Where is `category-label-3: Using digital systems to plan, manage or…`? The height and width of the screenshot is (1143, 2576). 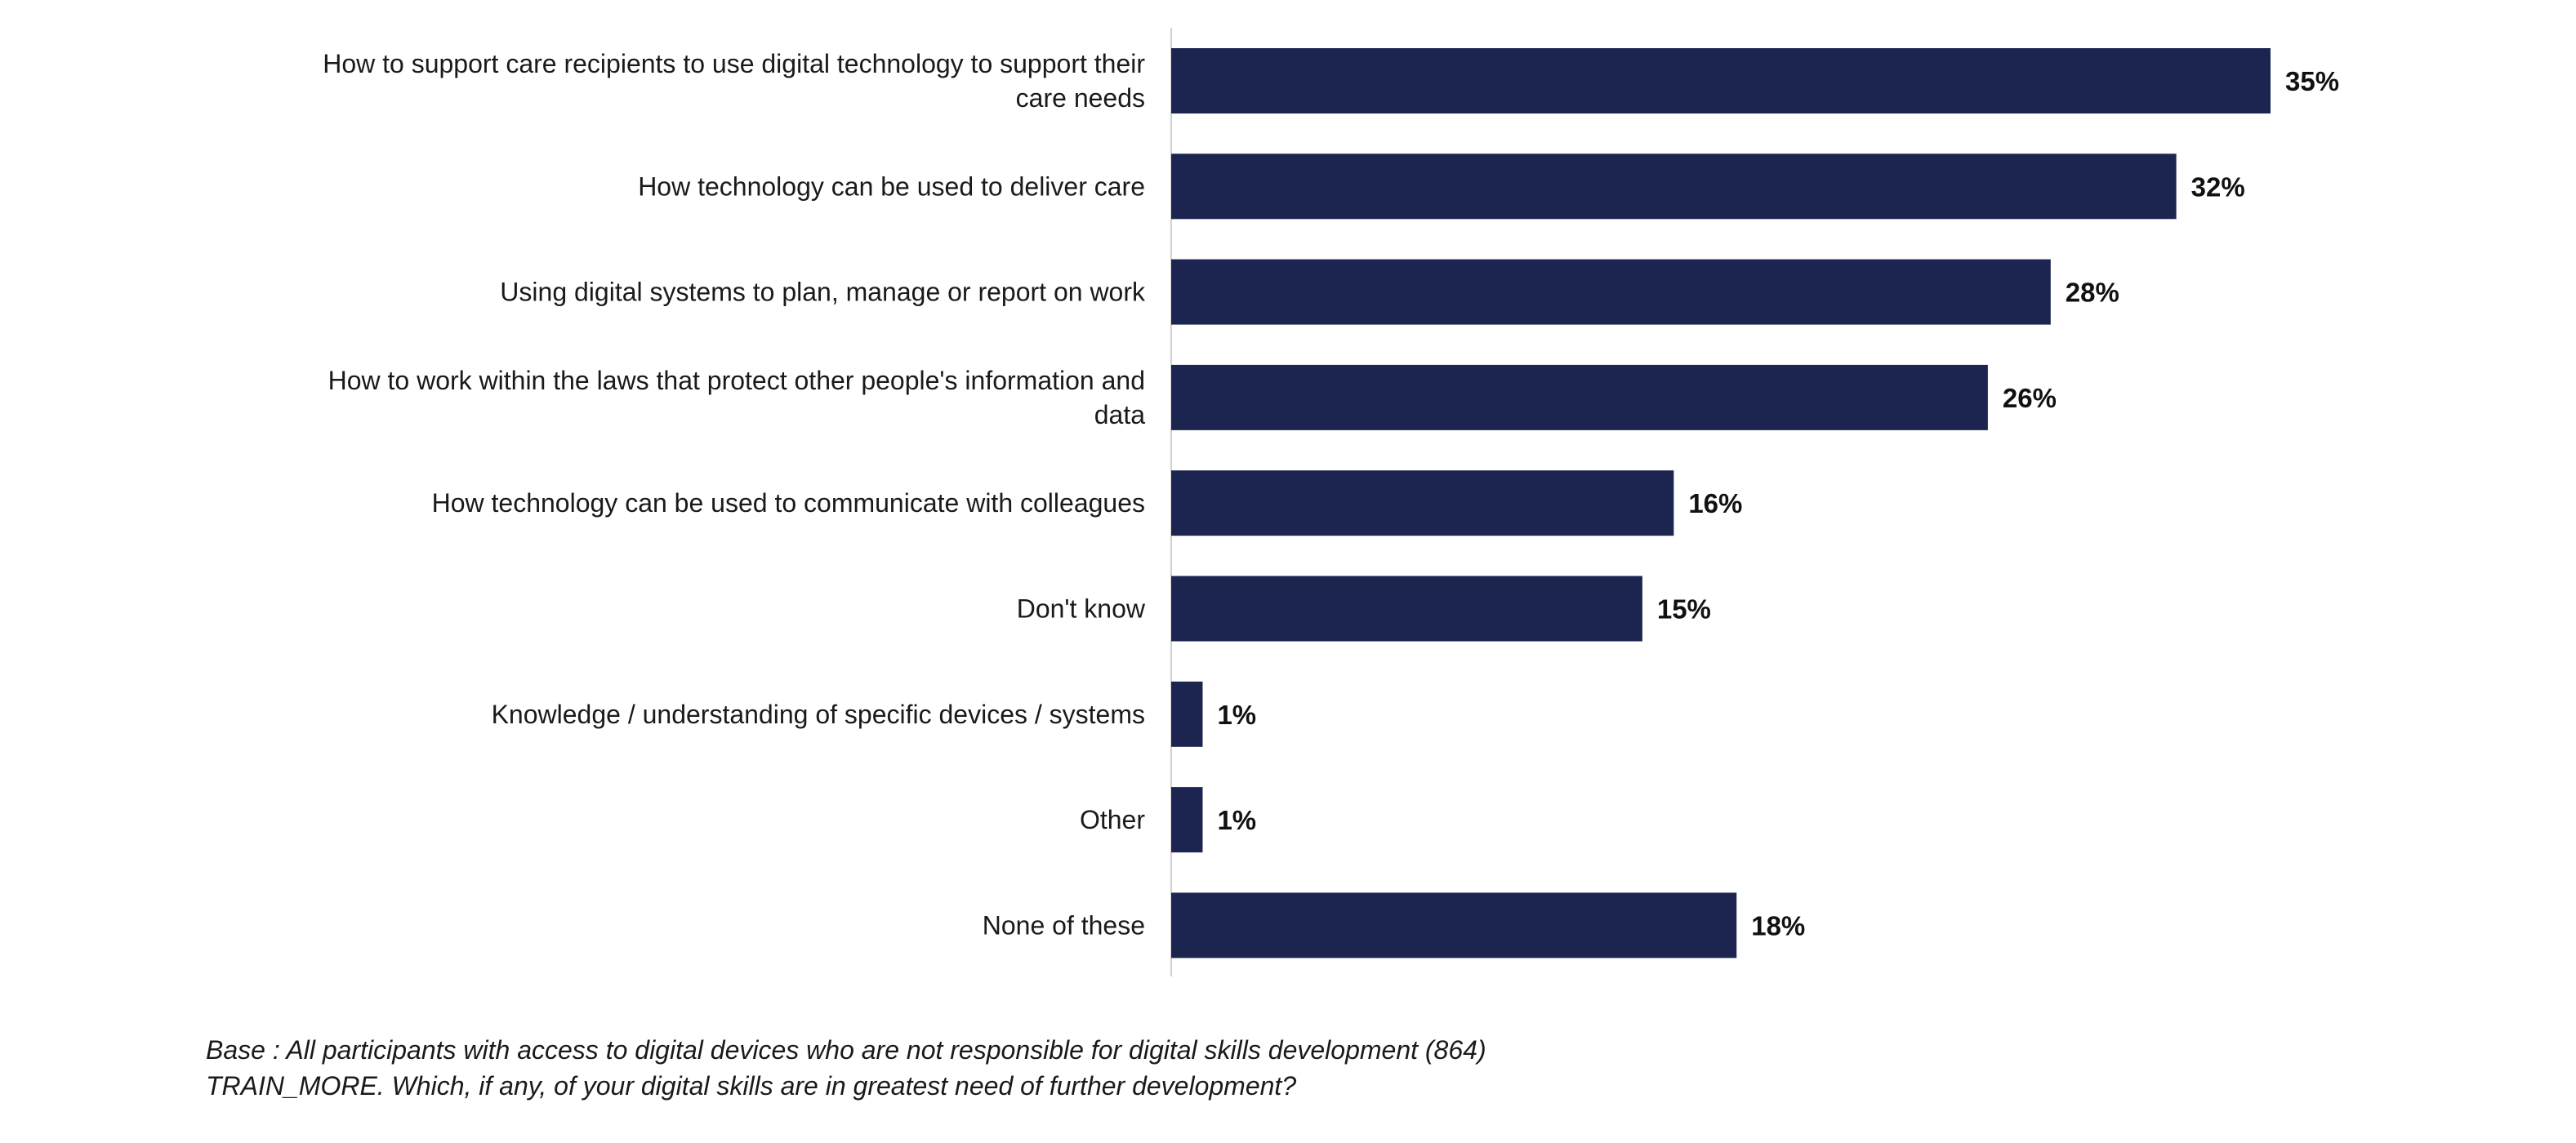 category-label-3: Using digital systems to plan, manage or… is located at coordinates (823, 292).